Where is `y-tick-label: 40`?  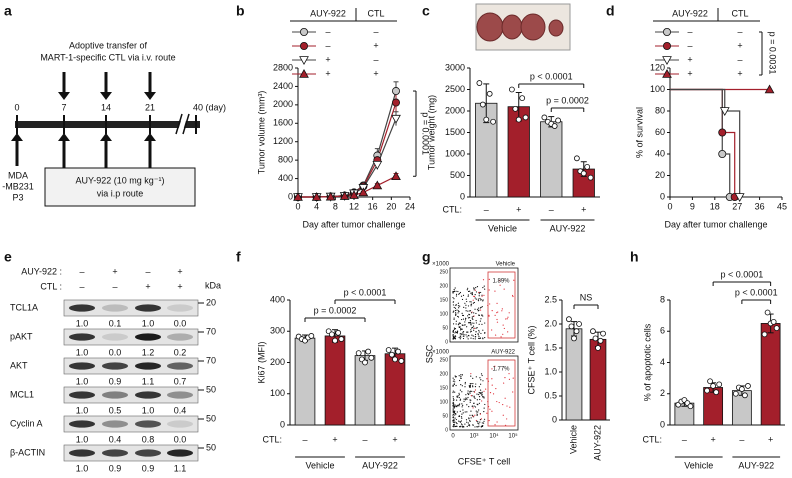
y-tick-label: 40 is located at coordinates (660, 153).